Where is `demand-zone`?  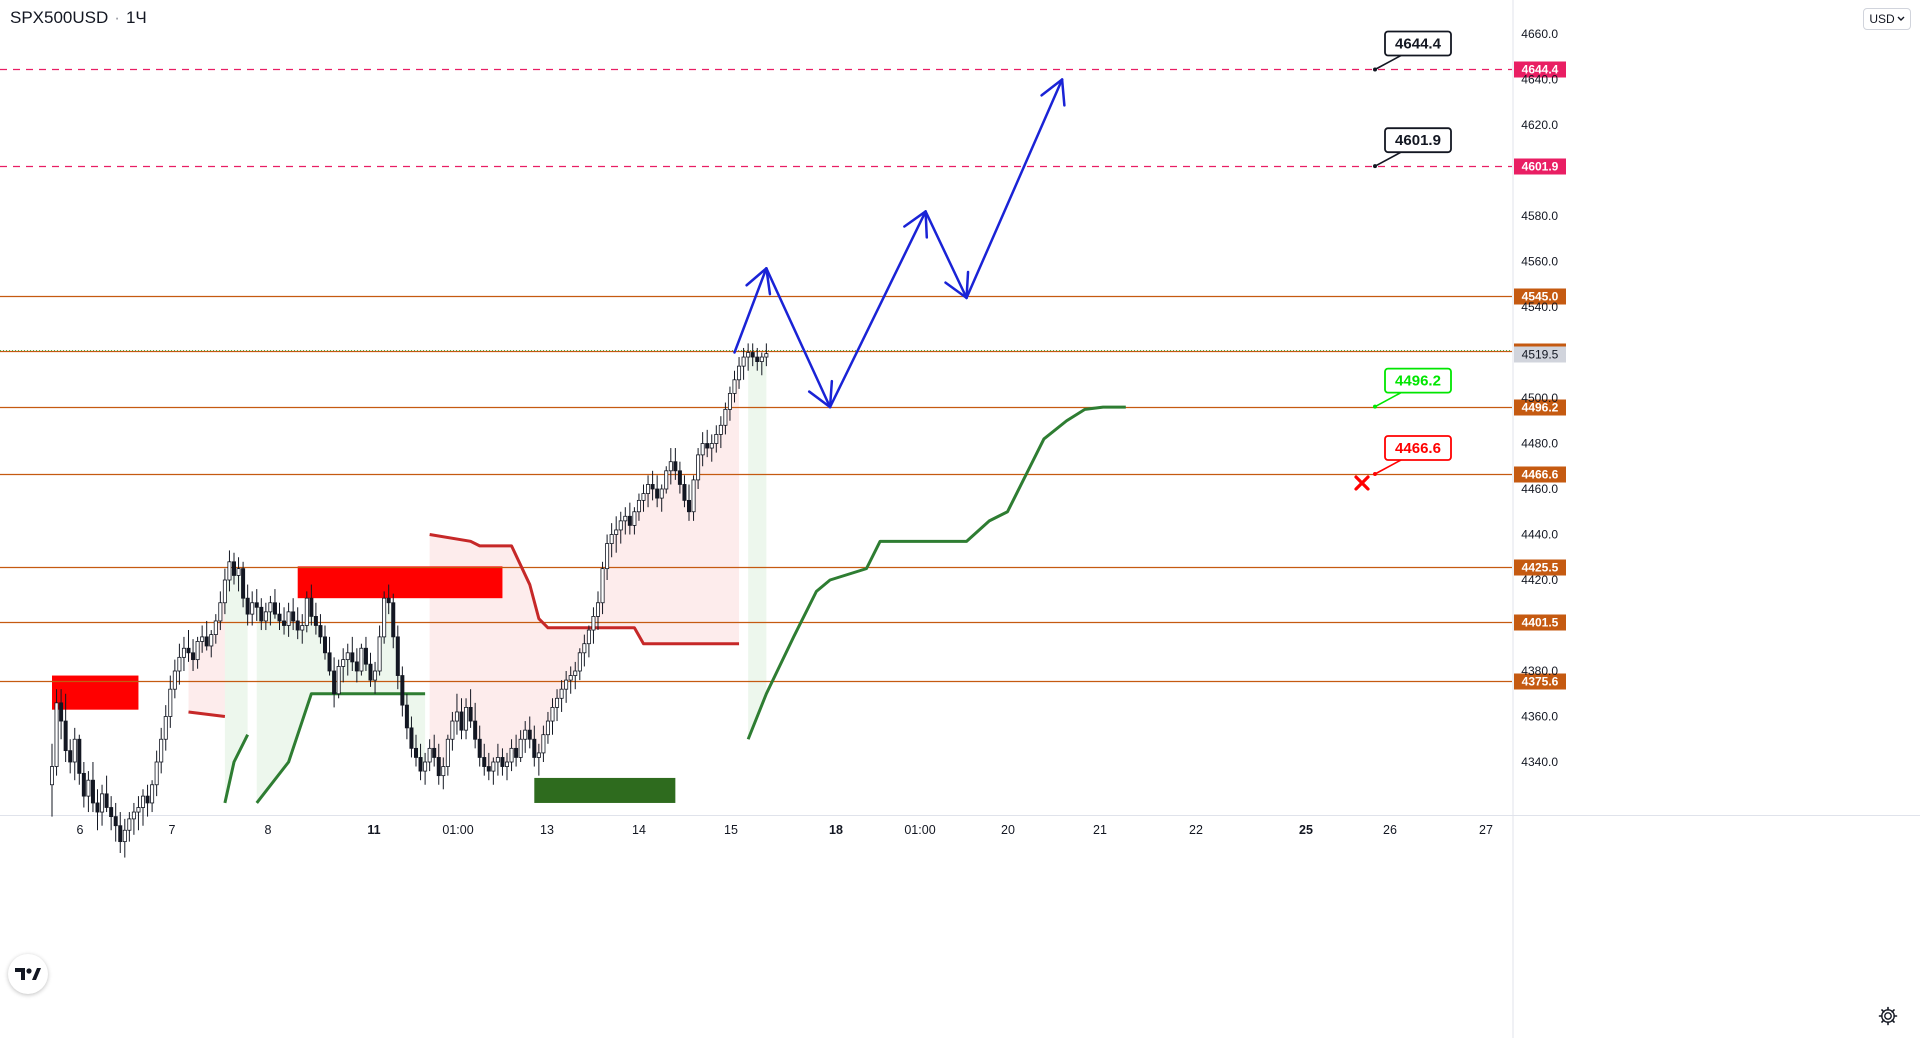 demand-zone is located at coordinates (605, 790).